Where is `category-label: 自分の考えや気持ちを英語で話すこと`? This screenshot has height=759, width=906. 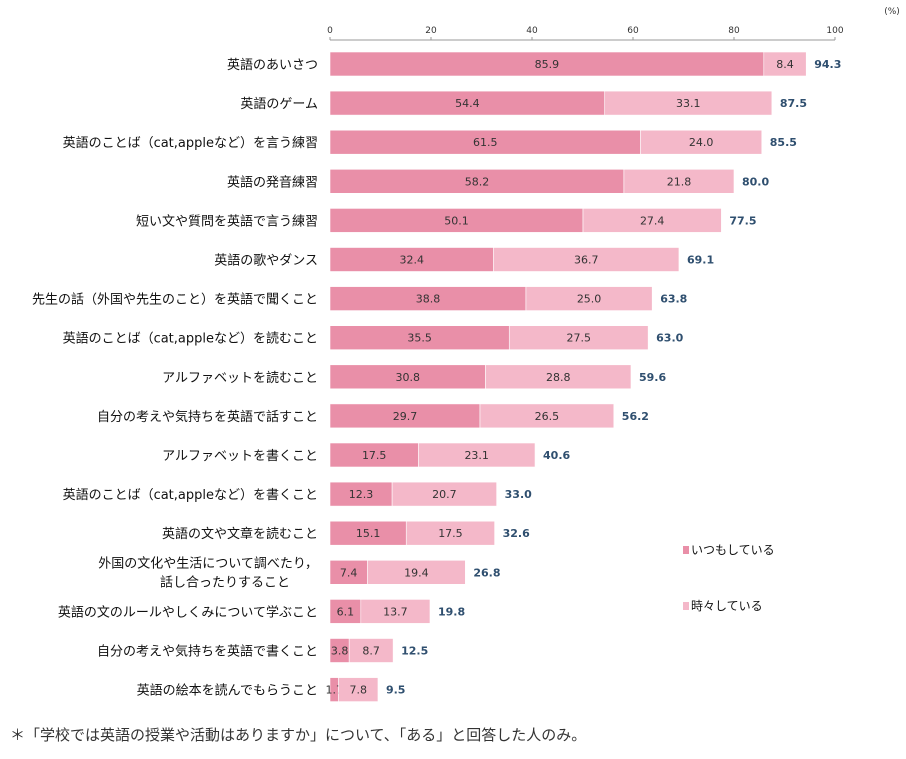 category-label: 自分の考えや気持ちを英語で話すこと is located at coordinates (207, 417).